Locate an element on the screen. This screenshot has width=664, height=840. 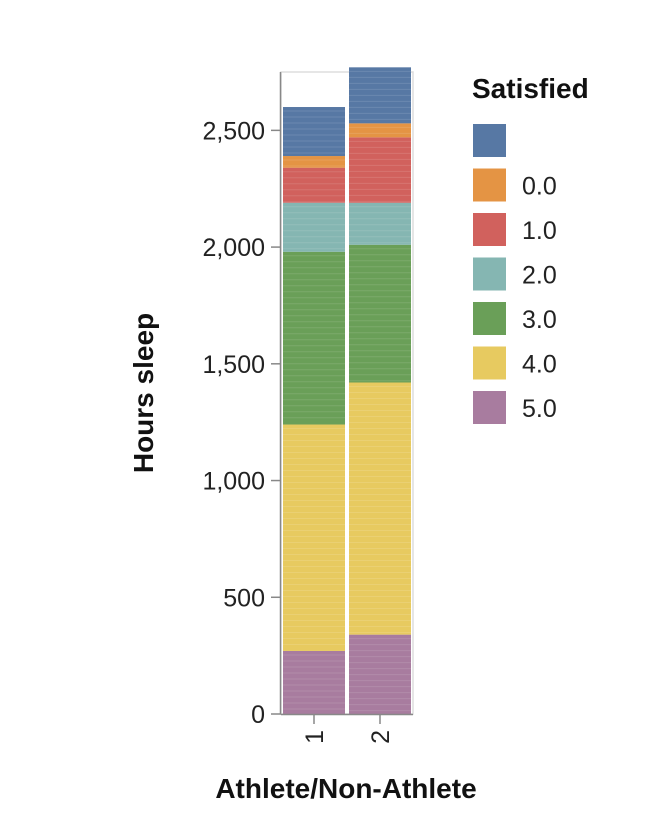
legend-label: 2.0 is located at coordinates (539, 276).